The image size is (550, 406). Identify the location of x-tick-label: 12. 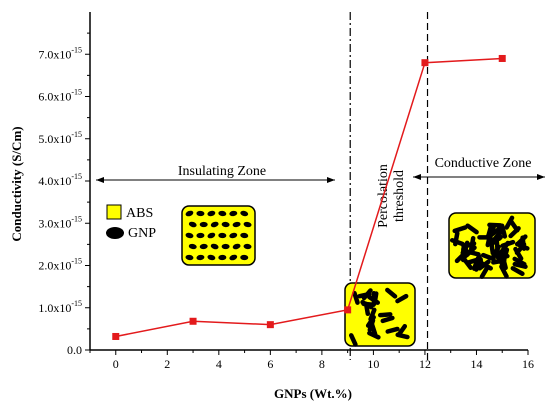
(425, 364).